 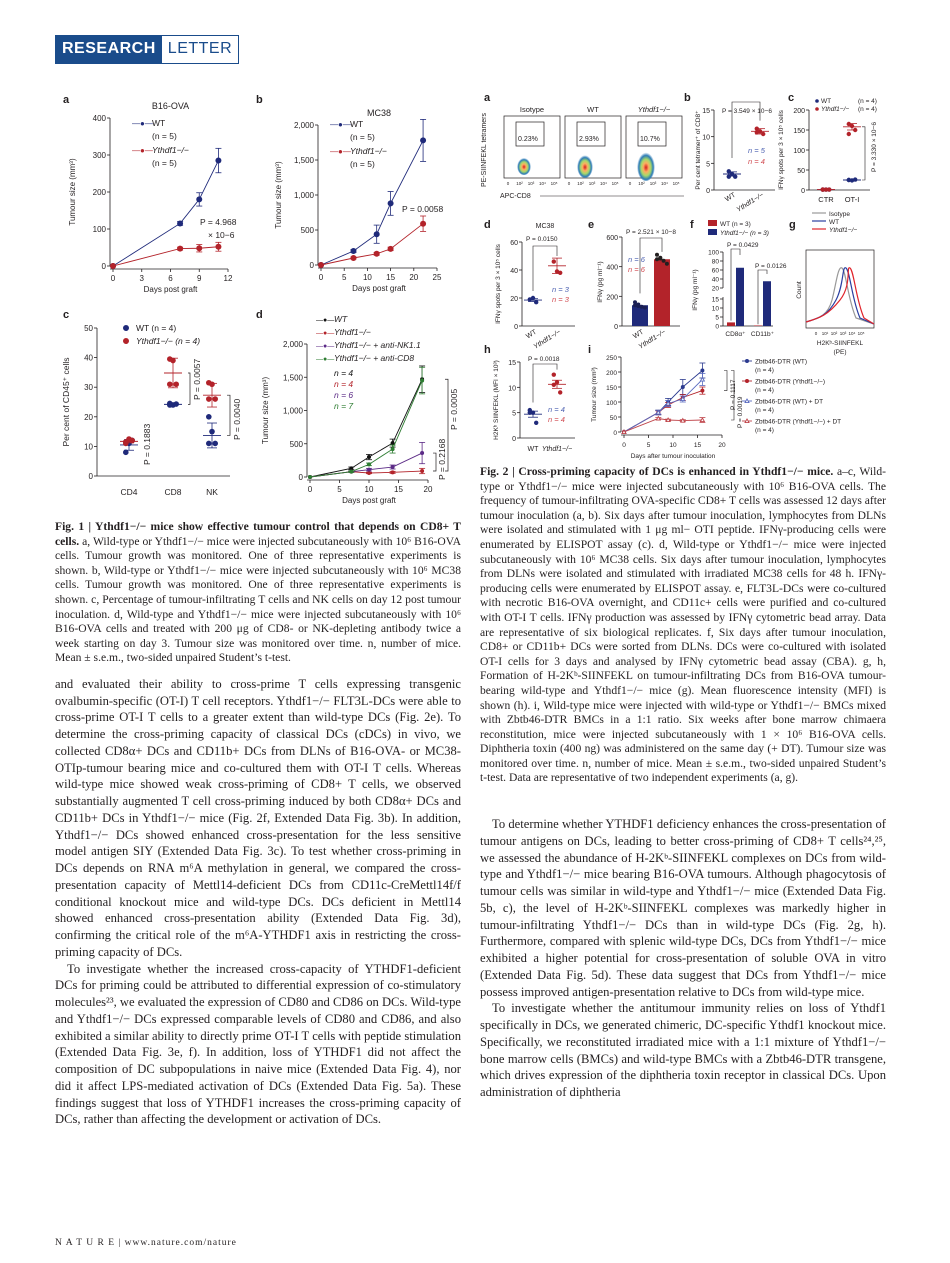 I want to click on x-tick-label: 5, so click(x=344, y=277).